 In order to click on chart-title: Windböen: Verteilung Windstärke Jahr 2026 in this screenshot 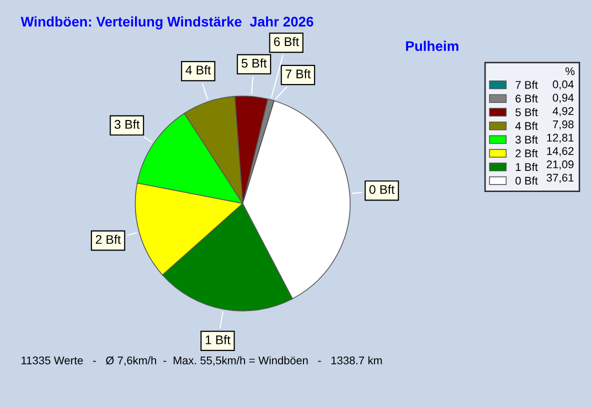, I will do `click(167, 23)`.